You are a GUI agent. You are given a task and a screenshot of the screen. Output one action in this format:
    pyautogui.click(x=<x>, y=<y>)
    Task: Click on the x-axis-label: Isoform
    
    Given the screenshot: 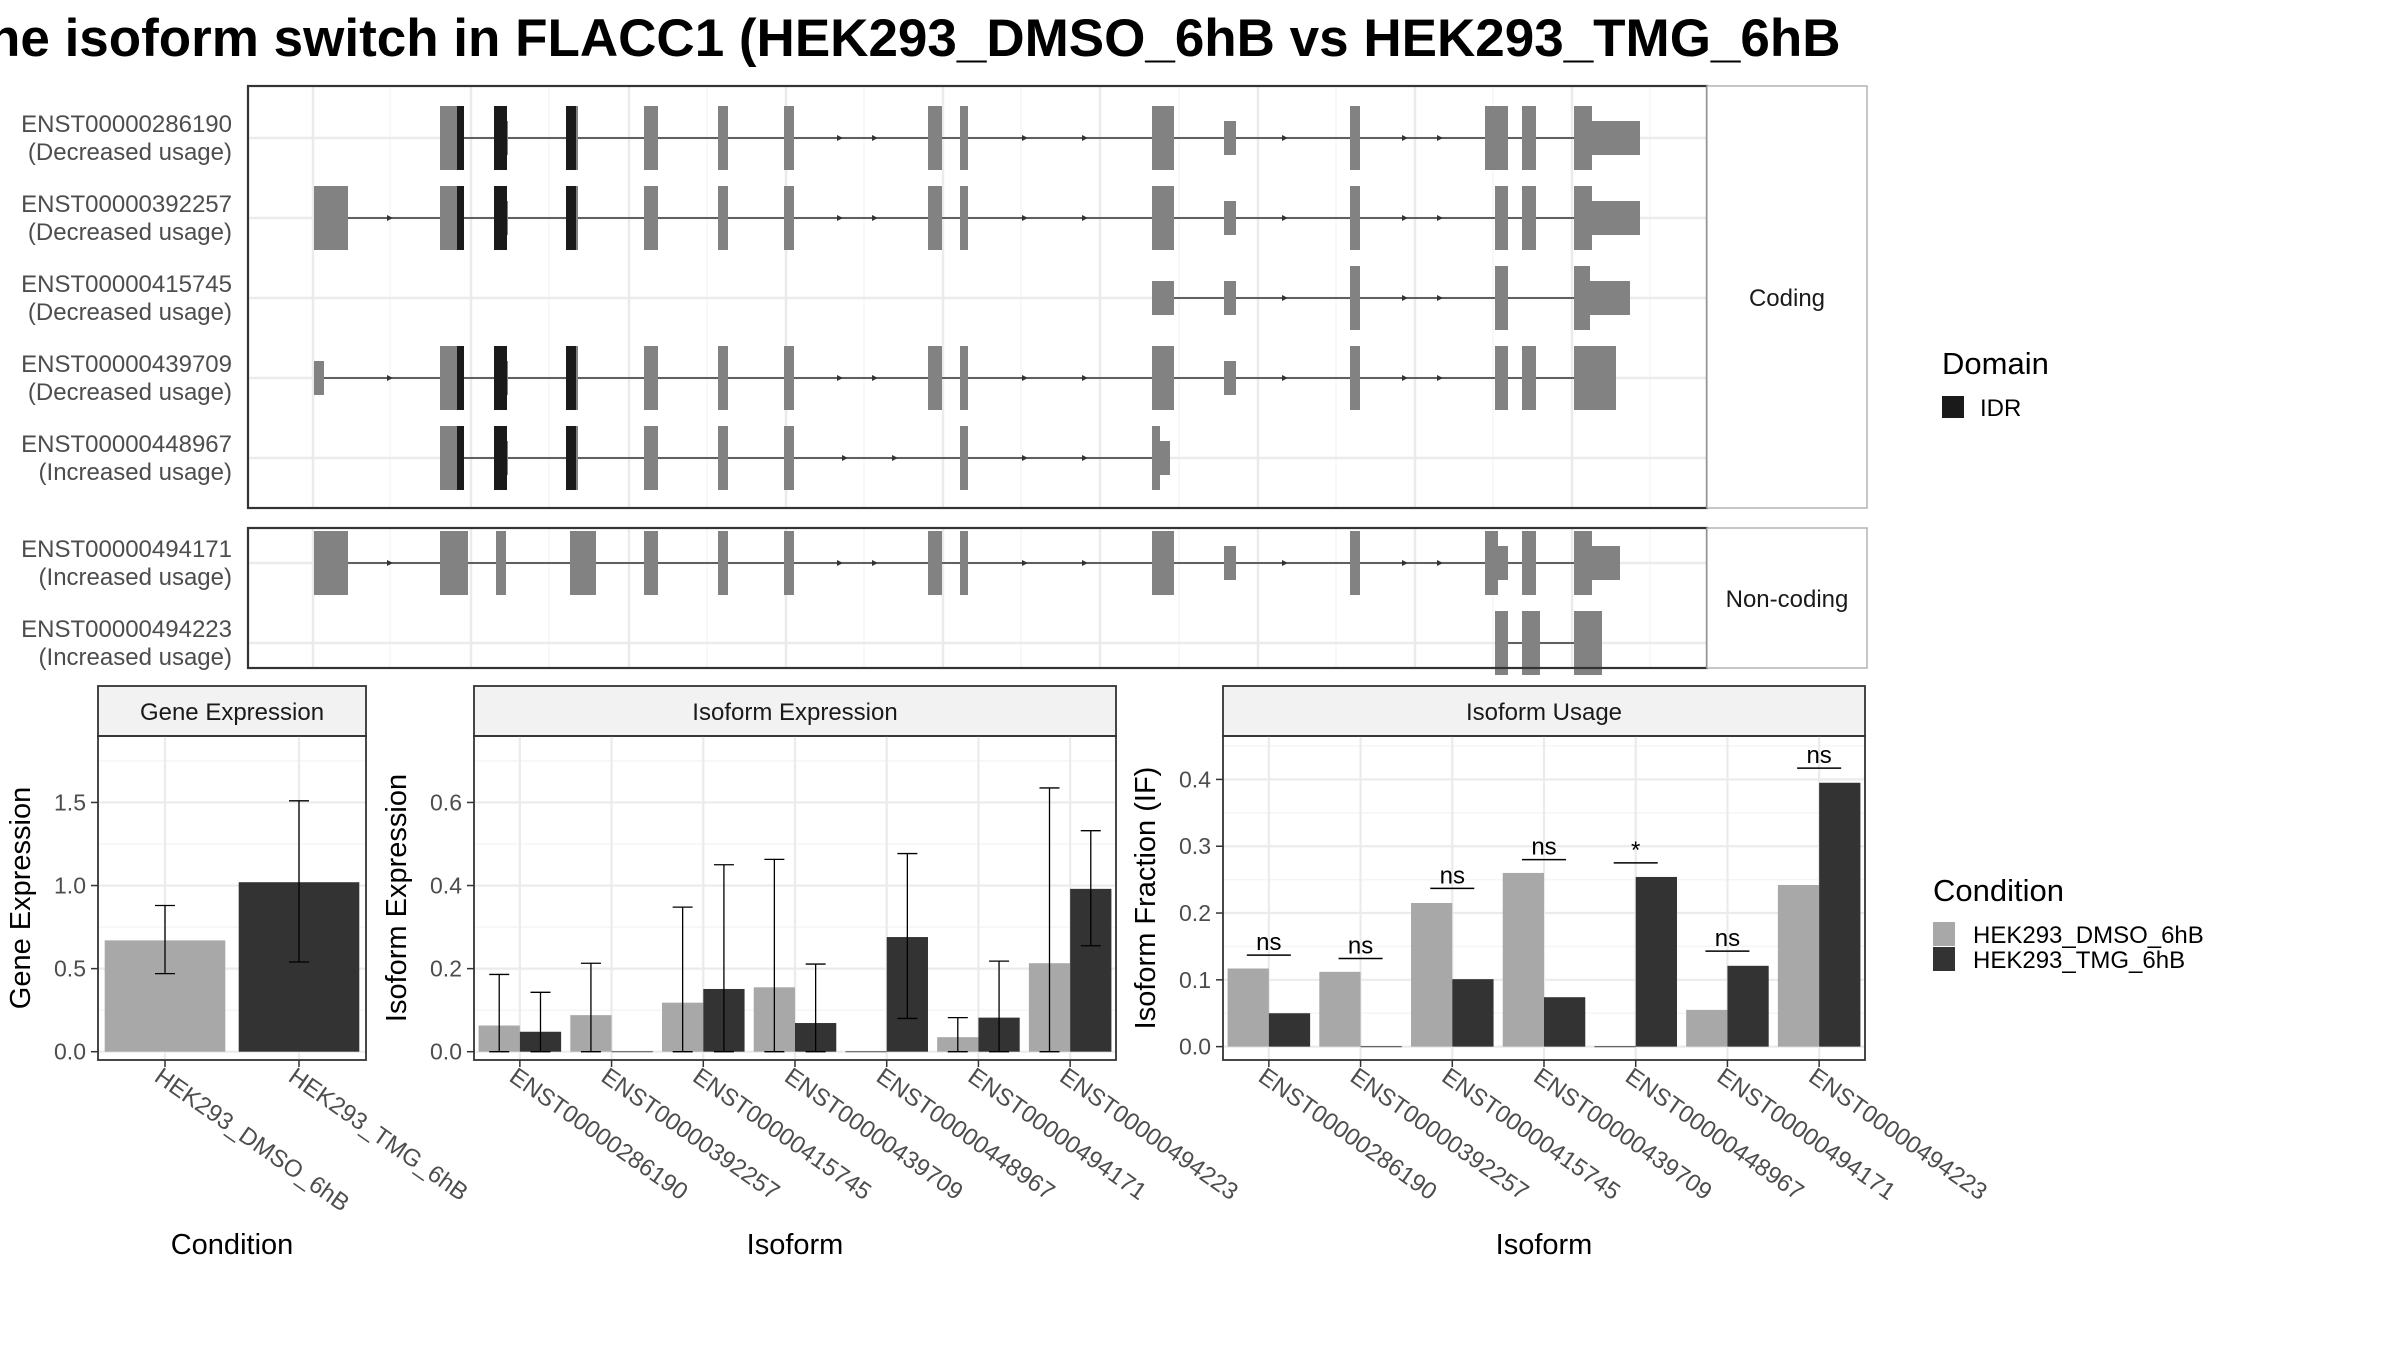 What is the action you would take?
    pyautogui.click(x=795, y=1245)
    